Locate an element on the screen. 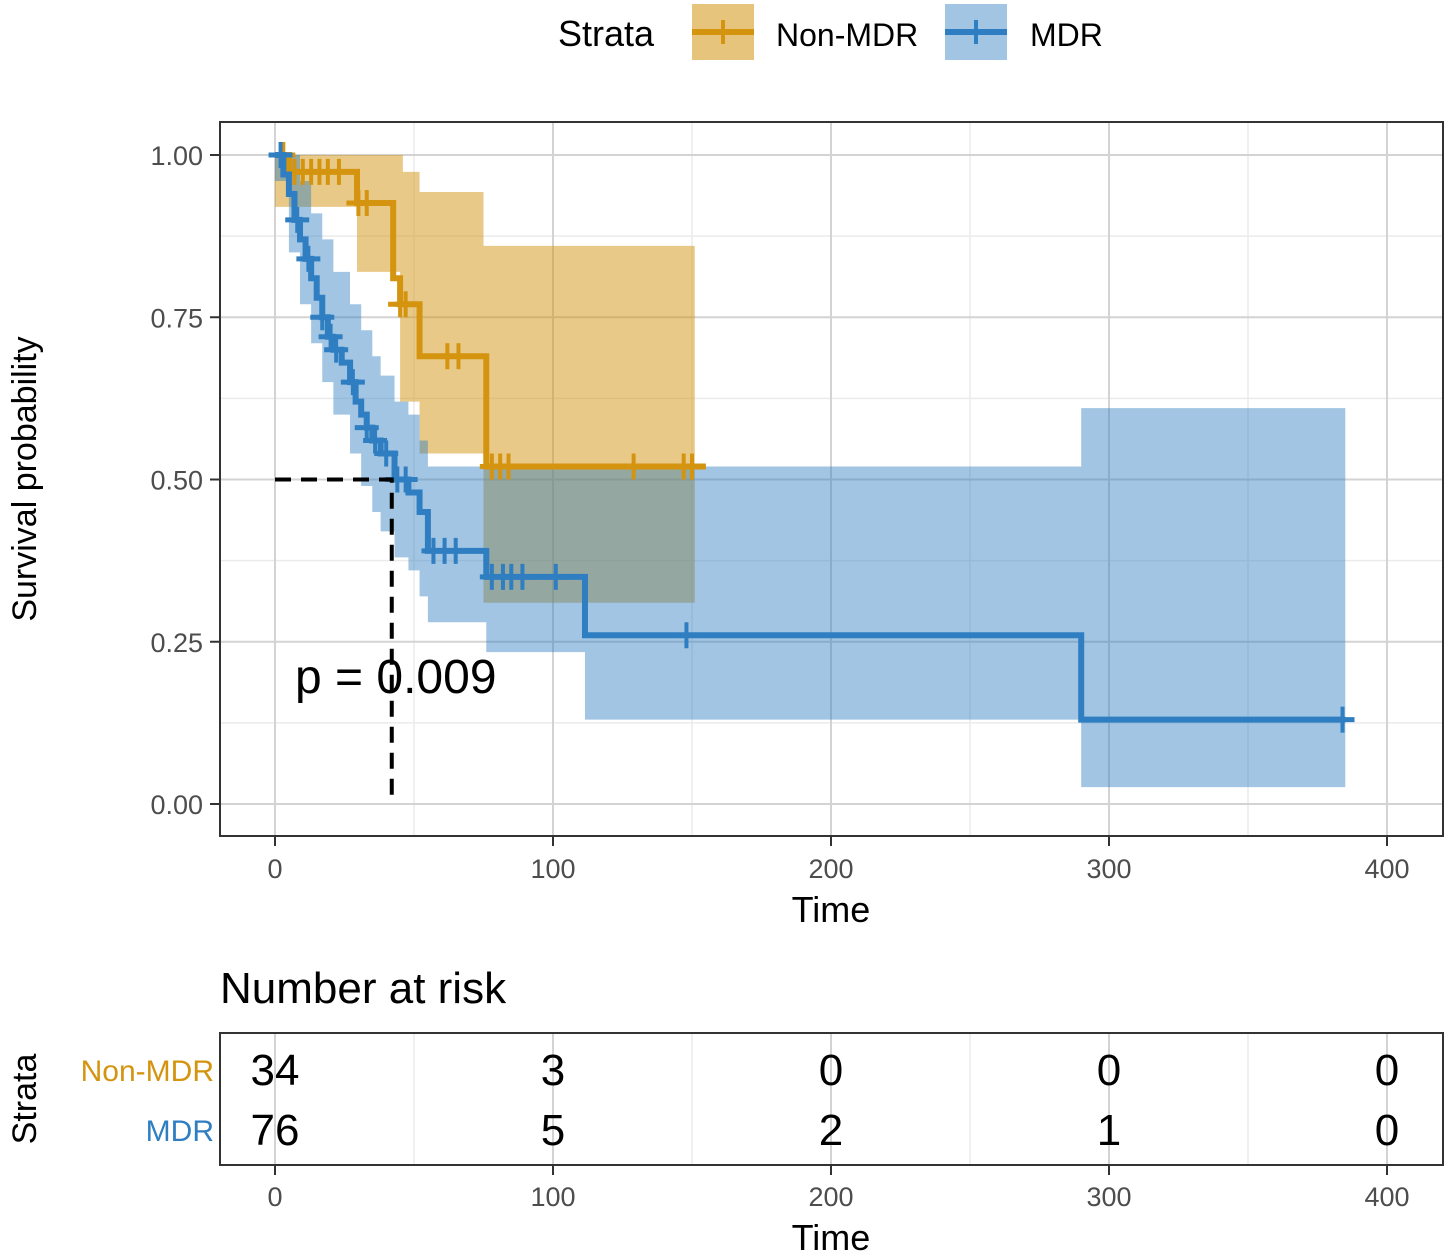  median-lines is located at coordinates (334, 640).